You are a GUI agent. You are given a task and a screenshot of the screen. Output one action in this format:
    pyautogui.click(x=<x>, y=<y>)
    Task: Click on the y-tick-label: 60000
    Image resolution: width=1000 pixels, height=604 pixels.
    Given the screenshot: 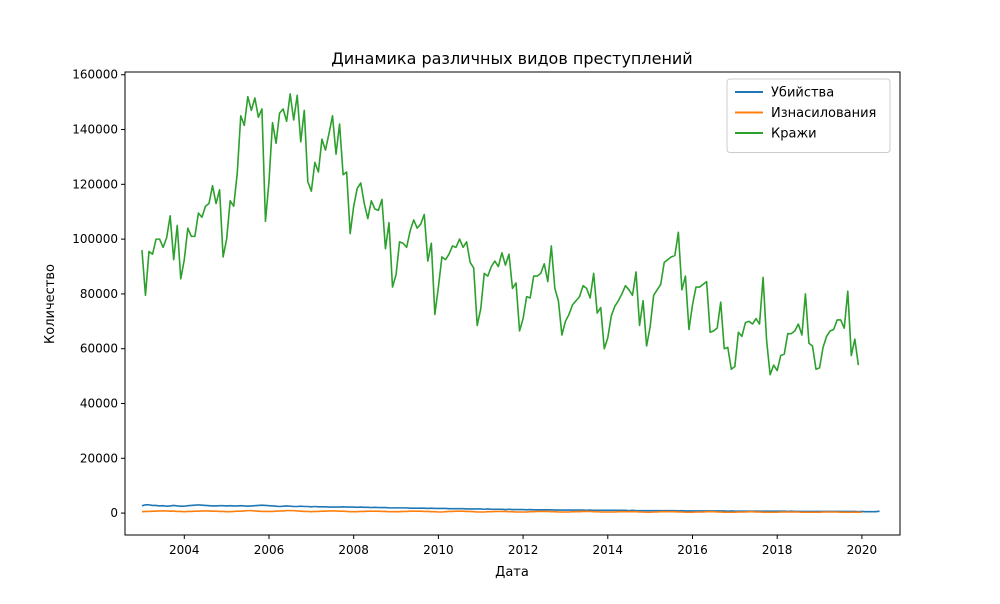 What is the action you would take?
    pyautogui.click(x=99, y=349)
    